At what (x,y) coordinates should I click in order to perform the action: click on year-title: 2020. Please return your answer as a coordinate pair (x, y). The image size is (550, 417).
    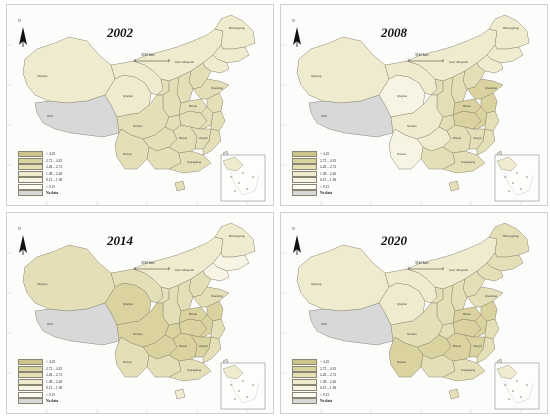
    Looking at the image, I should click on (394, 240).